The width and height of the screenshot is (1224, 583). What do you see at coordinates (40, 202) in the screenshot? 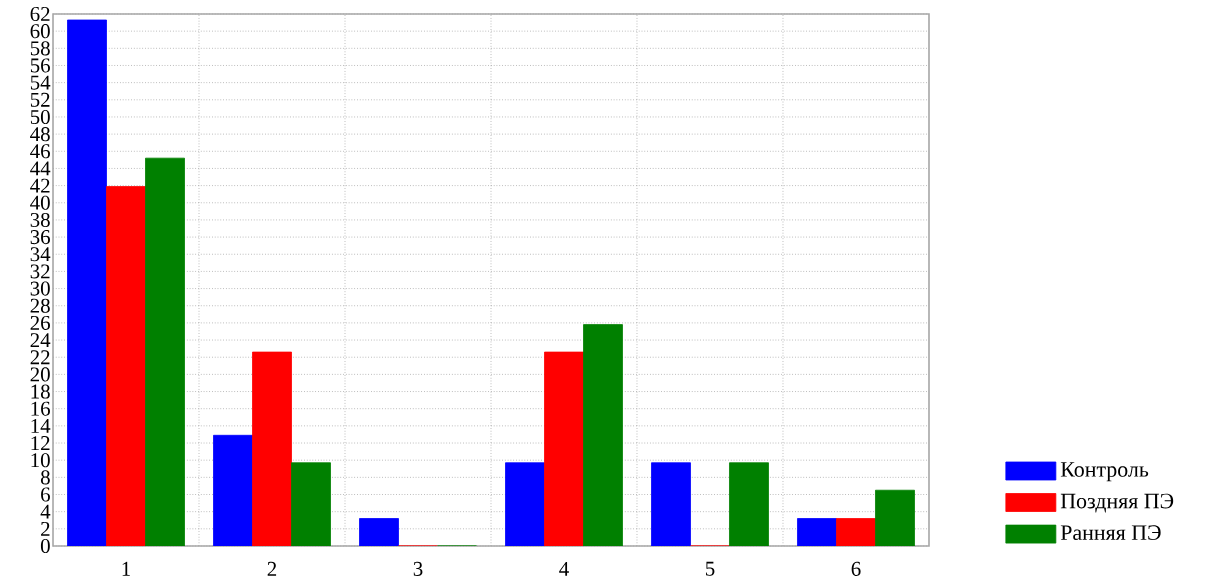
I see `y-tick-label: 40` at bounding box center [40, 202].